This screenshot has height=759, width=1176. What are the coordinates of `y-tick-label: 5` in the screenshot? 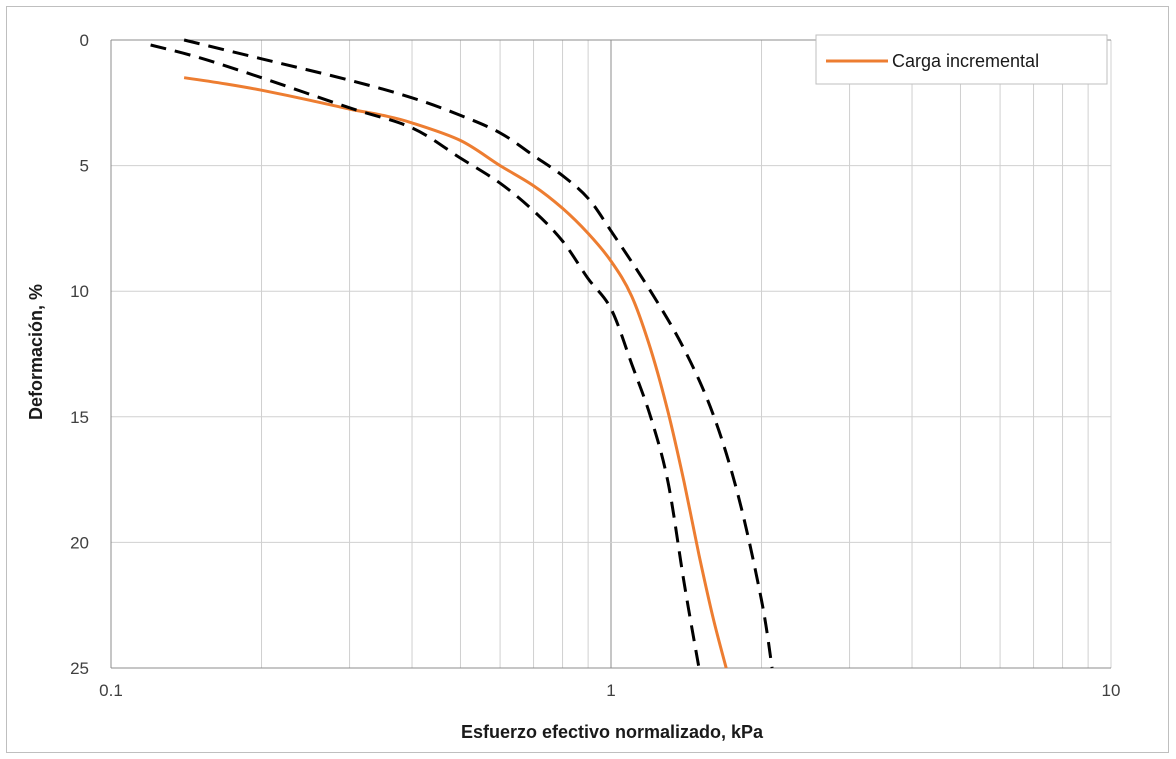 It's located at (84, 166).